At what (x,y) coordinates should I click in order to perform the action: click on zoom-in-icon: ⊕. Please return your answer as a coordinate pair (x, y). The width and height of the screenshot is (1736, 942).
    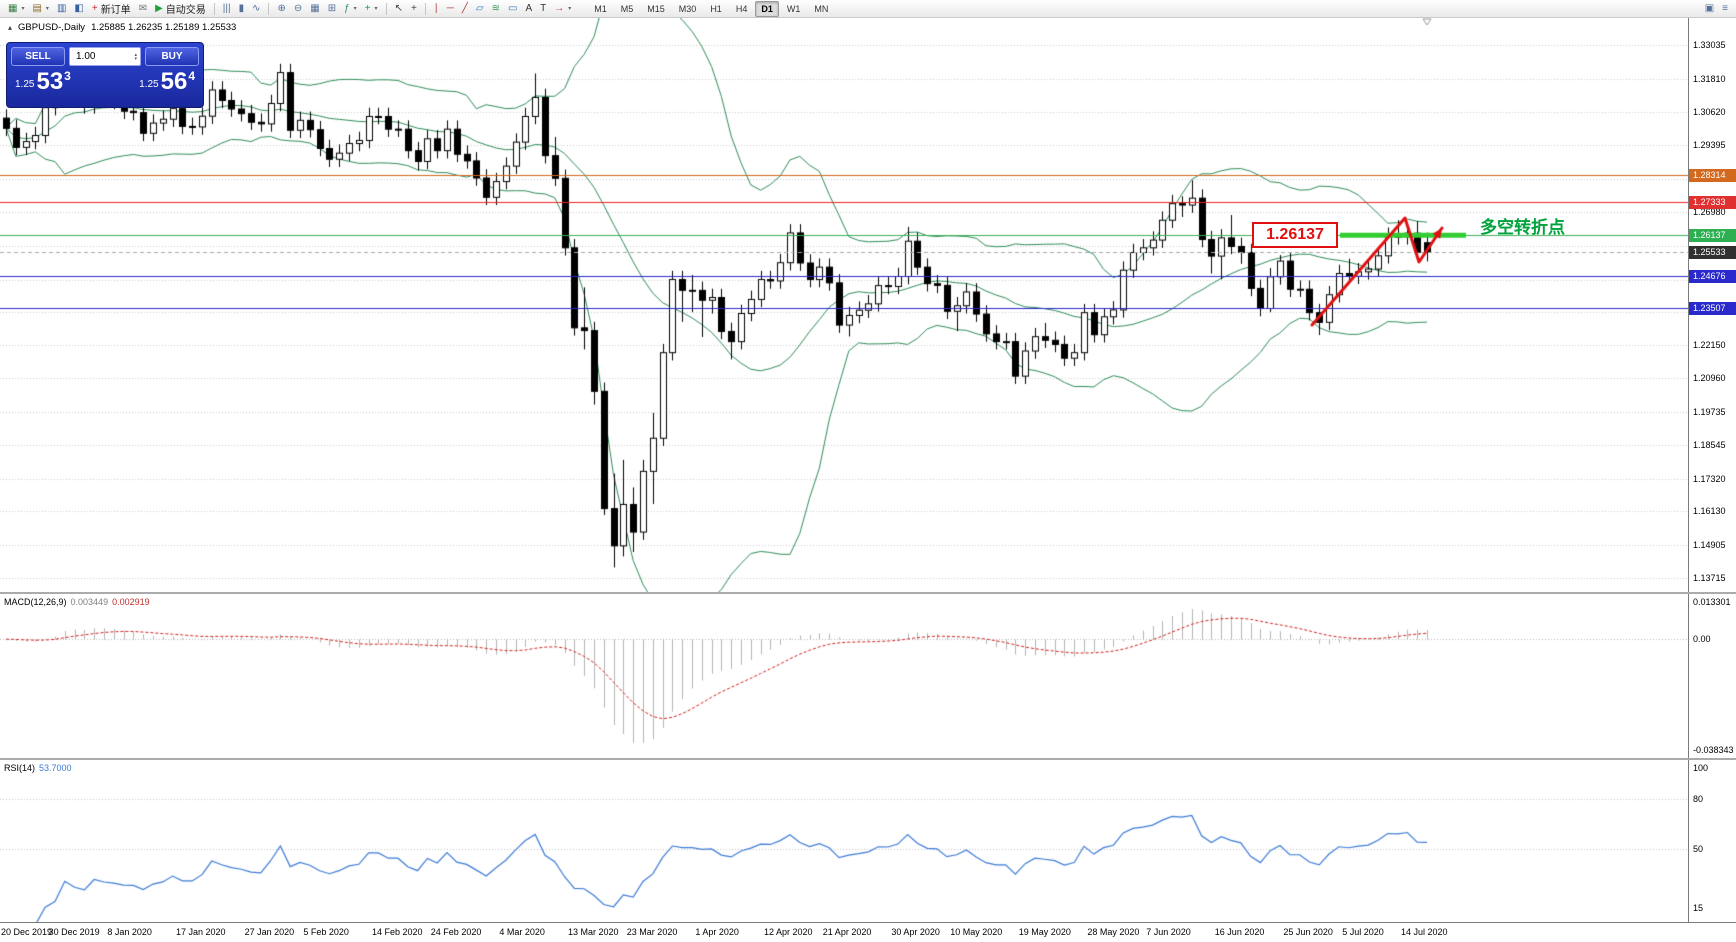
    Looking at the image, I should click on (281, 9).